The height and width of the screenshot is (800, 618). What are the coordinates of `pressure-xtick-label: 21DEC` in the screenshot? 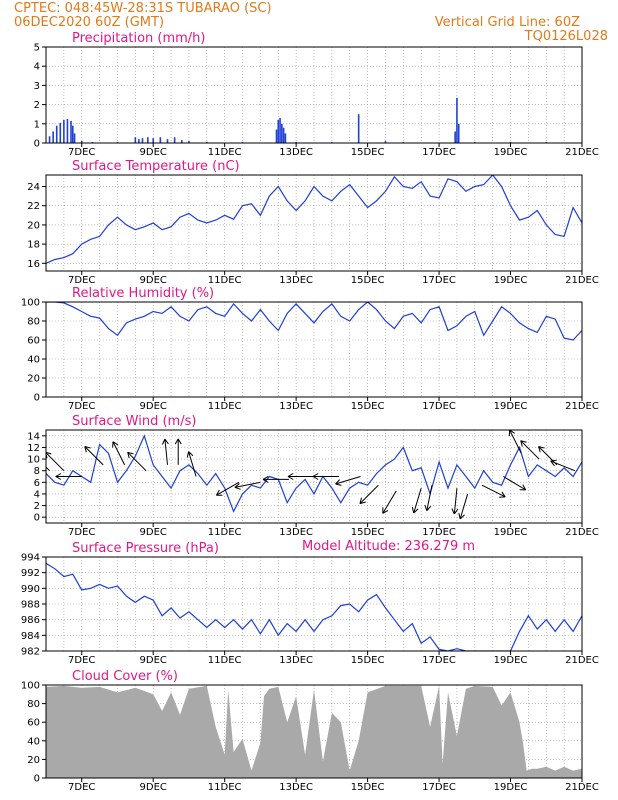 It's located at (582, 660).